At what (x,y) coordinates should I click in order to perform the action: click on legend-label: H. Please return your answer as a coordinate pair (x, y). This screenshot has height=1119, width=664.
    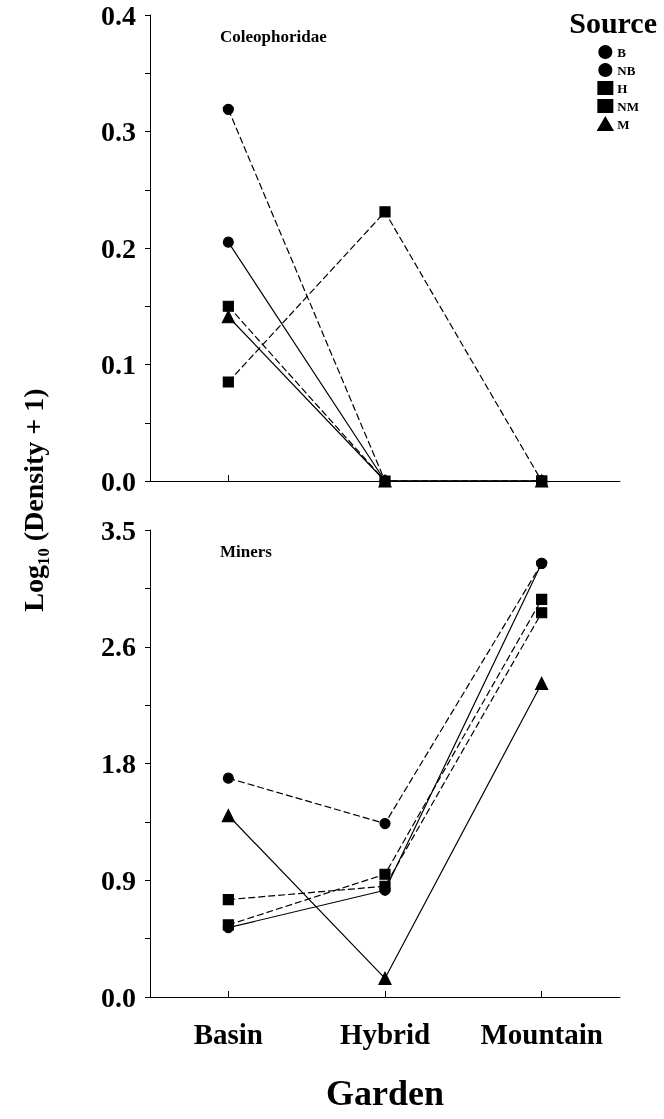
    Looking at the image, I should click on (622, 88).